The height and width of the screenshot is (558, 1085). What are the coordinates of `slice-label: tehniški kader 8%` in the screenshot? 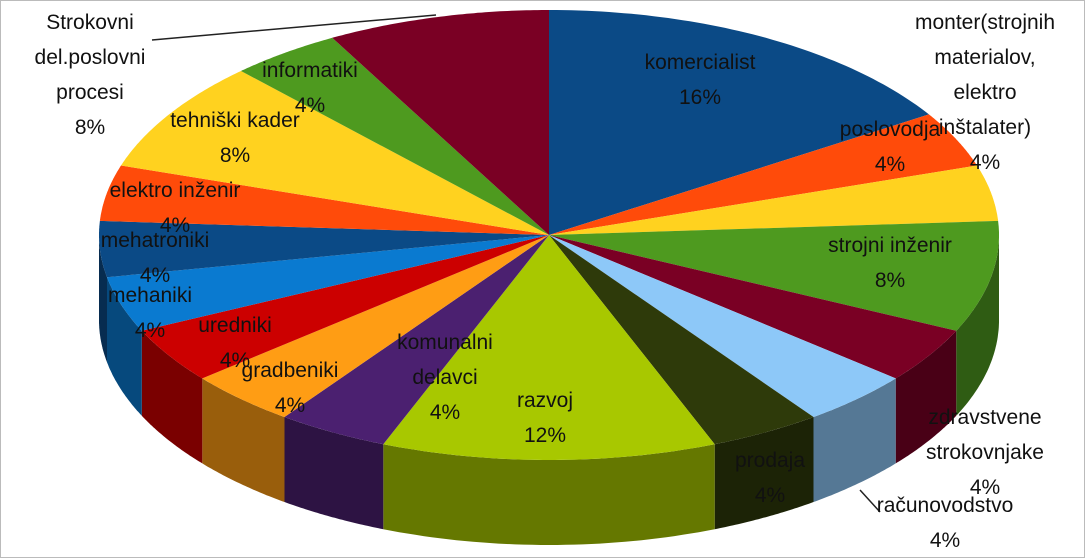 It's located at (235, 138).